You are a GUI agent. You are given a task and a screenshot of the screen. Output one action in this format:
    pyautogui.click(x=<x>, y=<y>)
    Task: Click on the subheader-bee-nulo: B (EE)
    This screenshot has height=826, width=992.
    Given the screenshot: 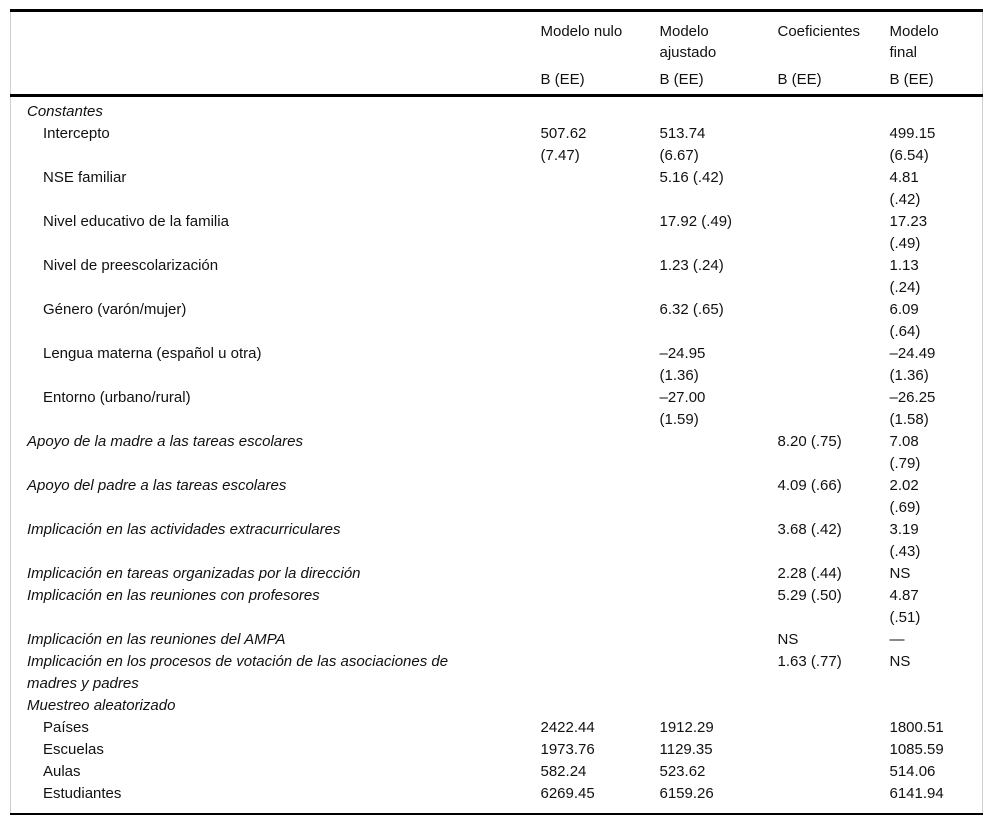 What is the action you would take?
    pyautogui.click(x=600, y=80)
    